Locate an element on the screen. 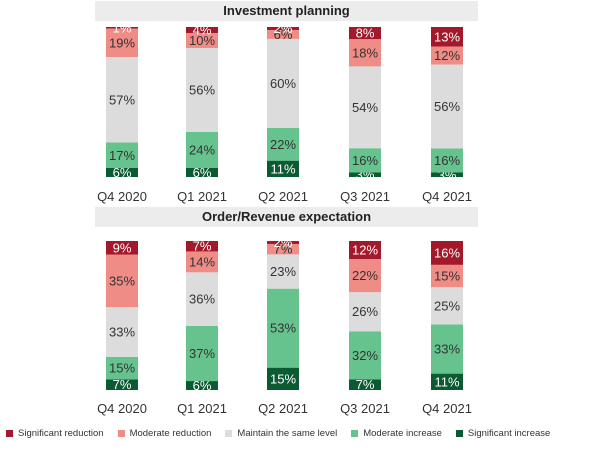 This screenshot has height=450, width=600. legend-label: Moderate reduction is located at coordinates (170, 433).